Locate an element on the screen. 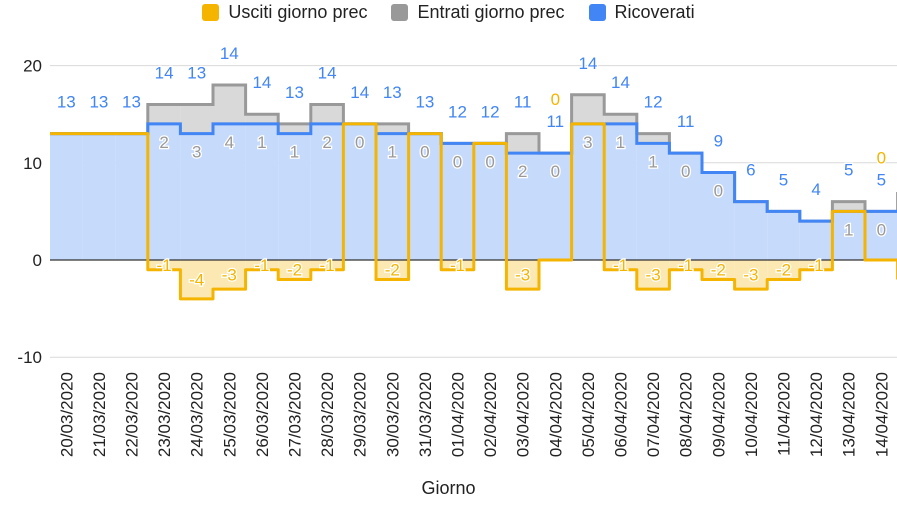 Image resolution: width=897 pixels, height=526 pixels. x-axis-title: Giorno is located at coordinates (448, 488).